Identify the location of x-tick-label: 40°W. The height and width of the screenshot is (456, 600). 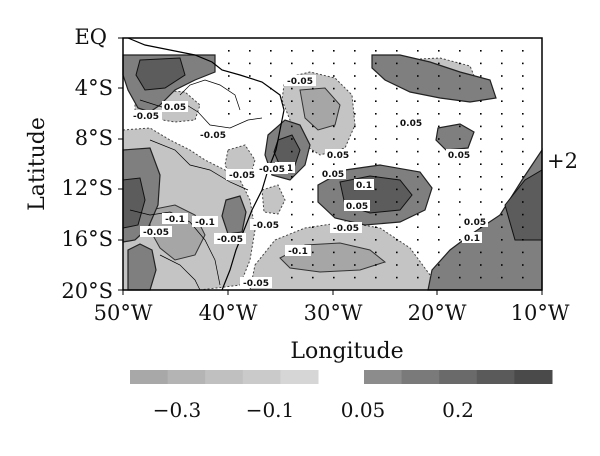
(228, 313).